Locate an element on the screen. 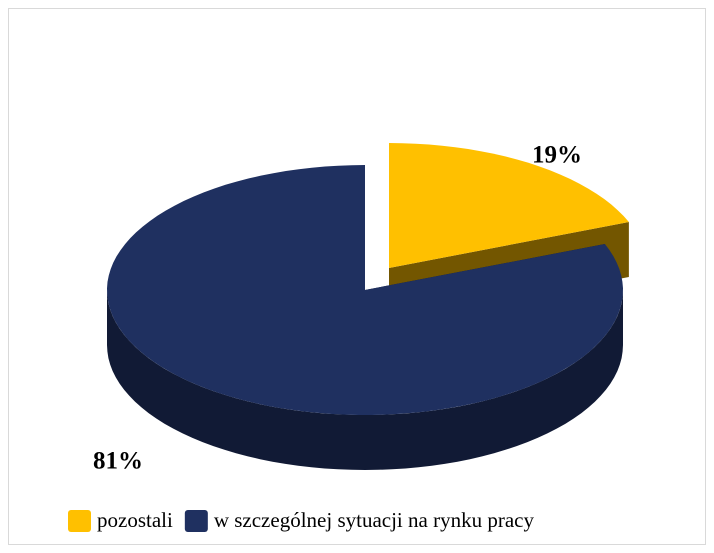  legend-label: pozostali is located at coordinates (135, 520).